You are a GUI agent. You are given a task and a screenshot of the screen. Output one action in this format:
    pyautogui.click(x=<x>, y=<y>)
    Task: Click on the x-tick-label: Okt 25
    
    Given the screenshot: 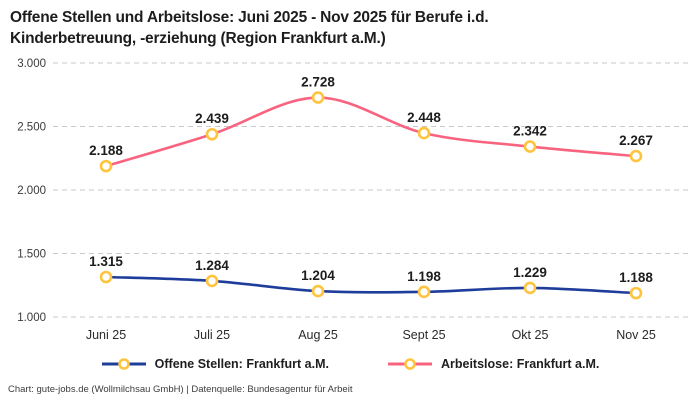 What is the action you would take?
    pyautogui.click(x=530, y=335)
    